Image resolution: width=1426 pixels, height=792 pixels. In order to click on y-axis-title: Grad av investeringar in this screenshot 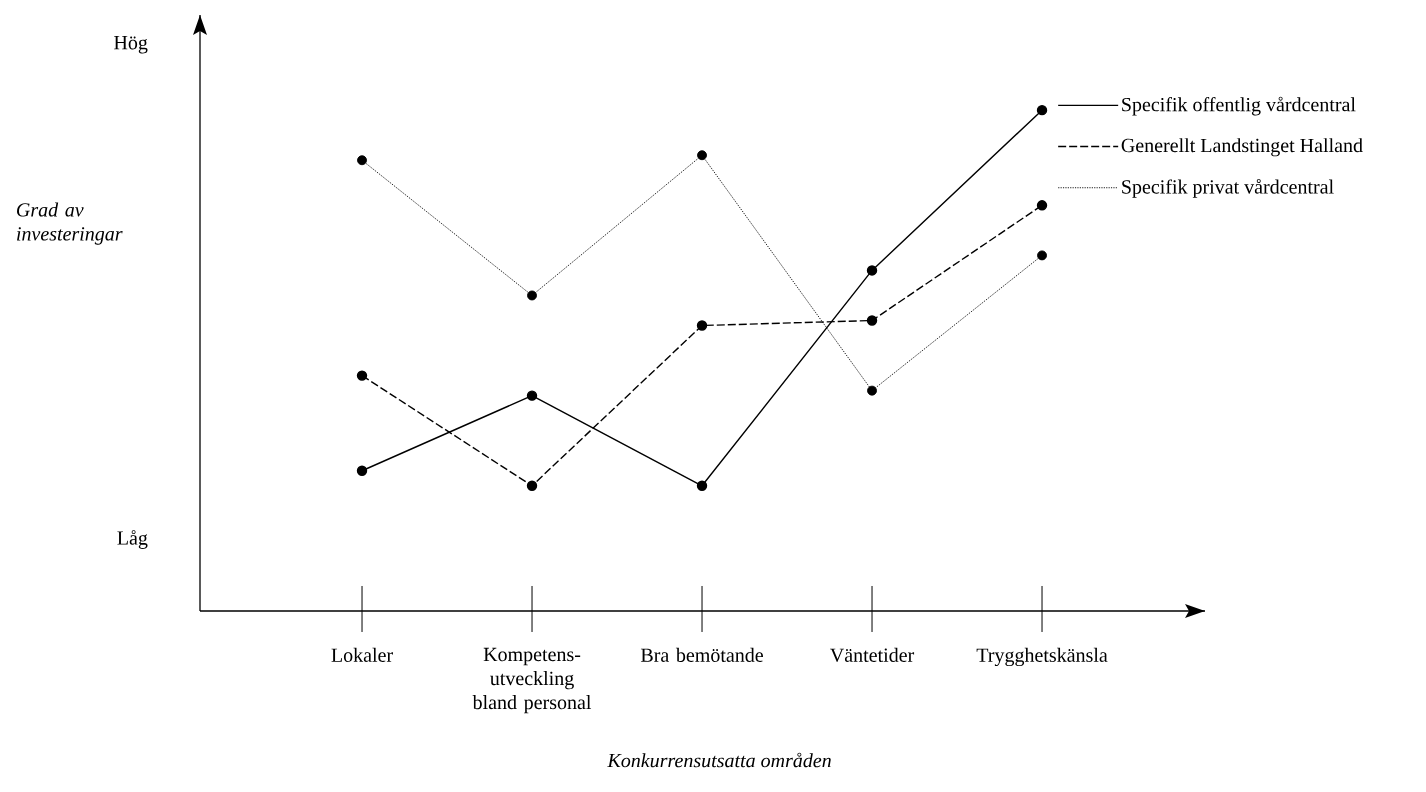, I will do `click(70, 223)`.